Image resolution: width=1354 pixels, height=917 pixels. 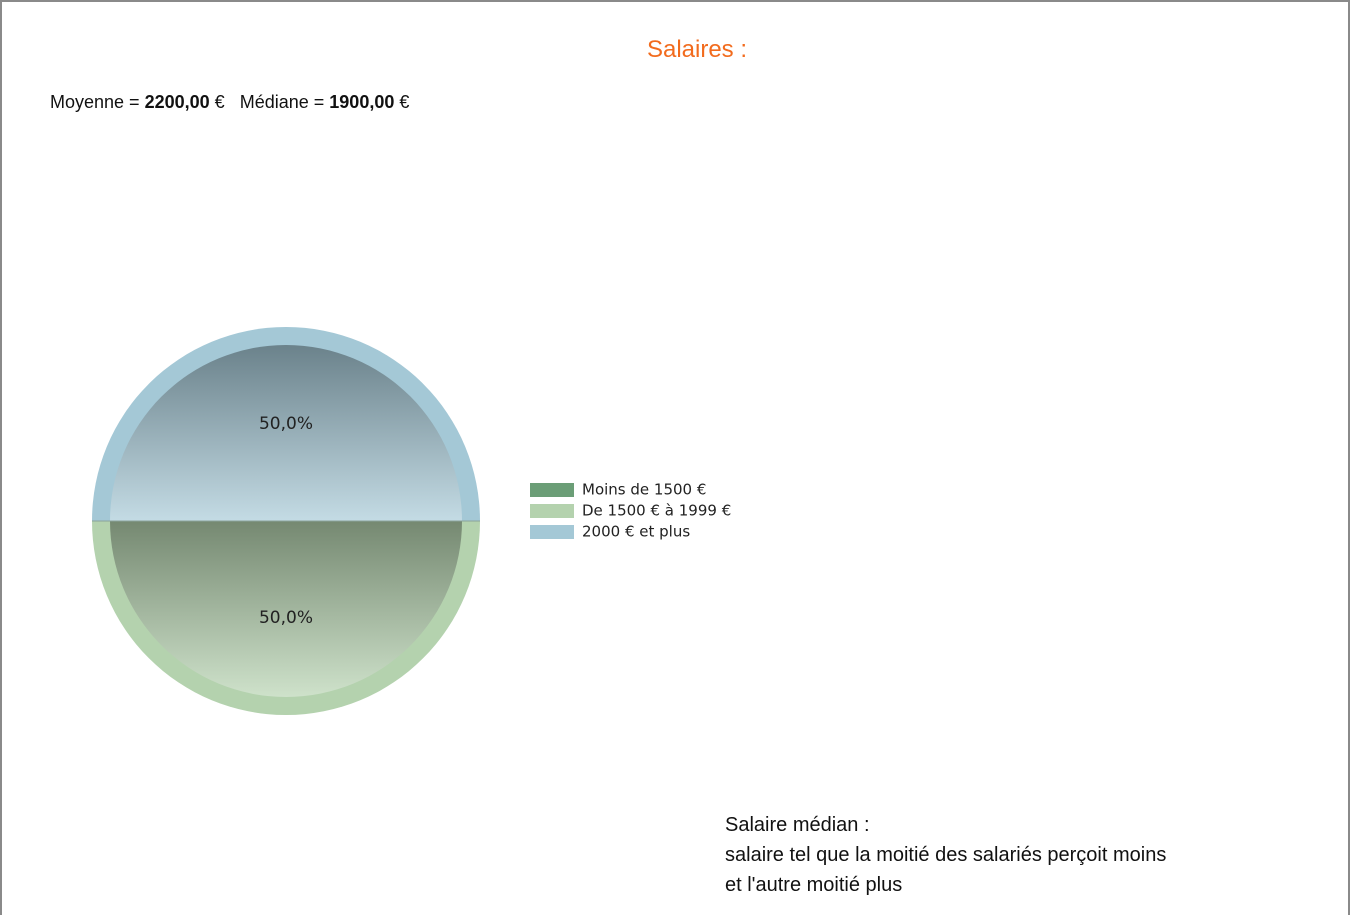 What do you see at coordinates (177, 102) in the screenshot?
I see `mean-value: 2200,00` at bounding box center [177, 102].